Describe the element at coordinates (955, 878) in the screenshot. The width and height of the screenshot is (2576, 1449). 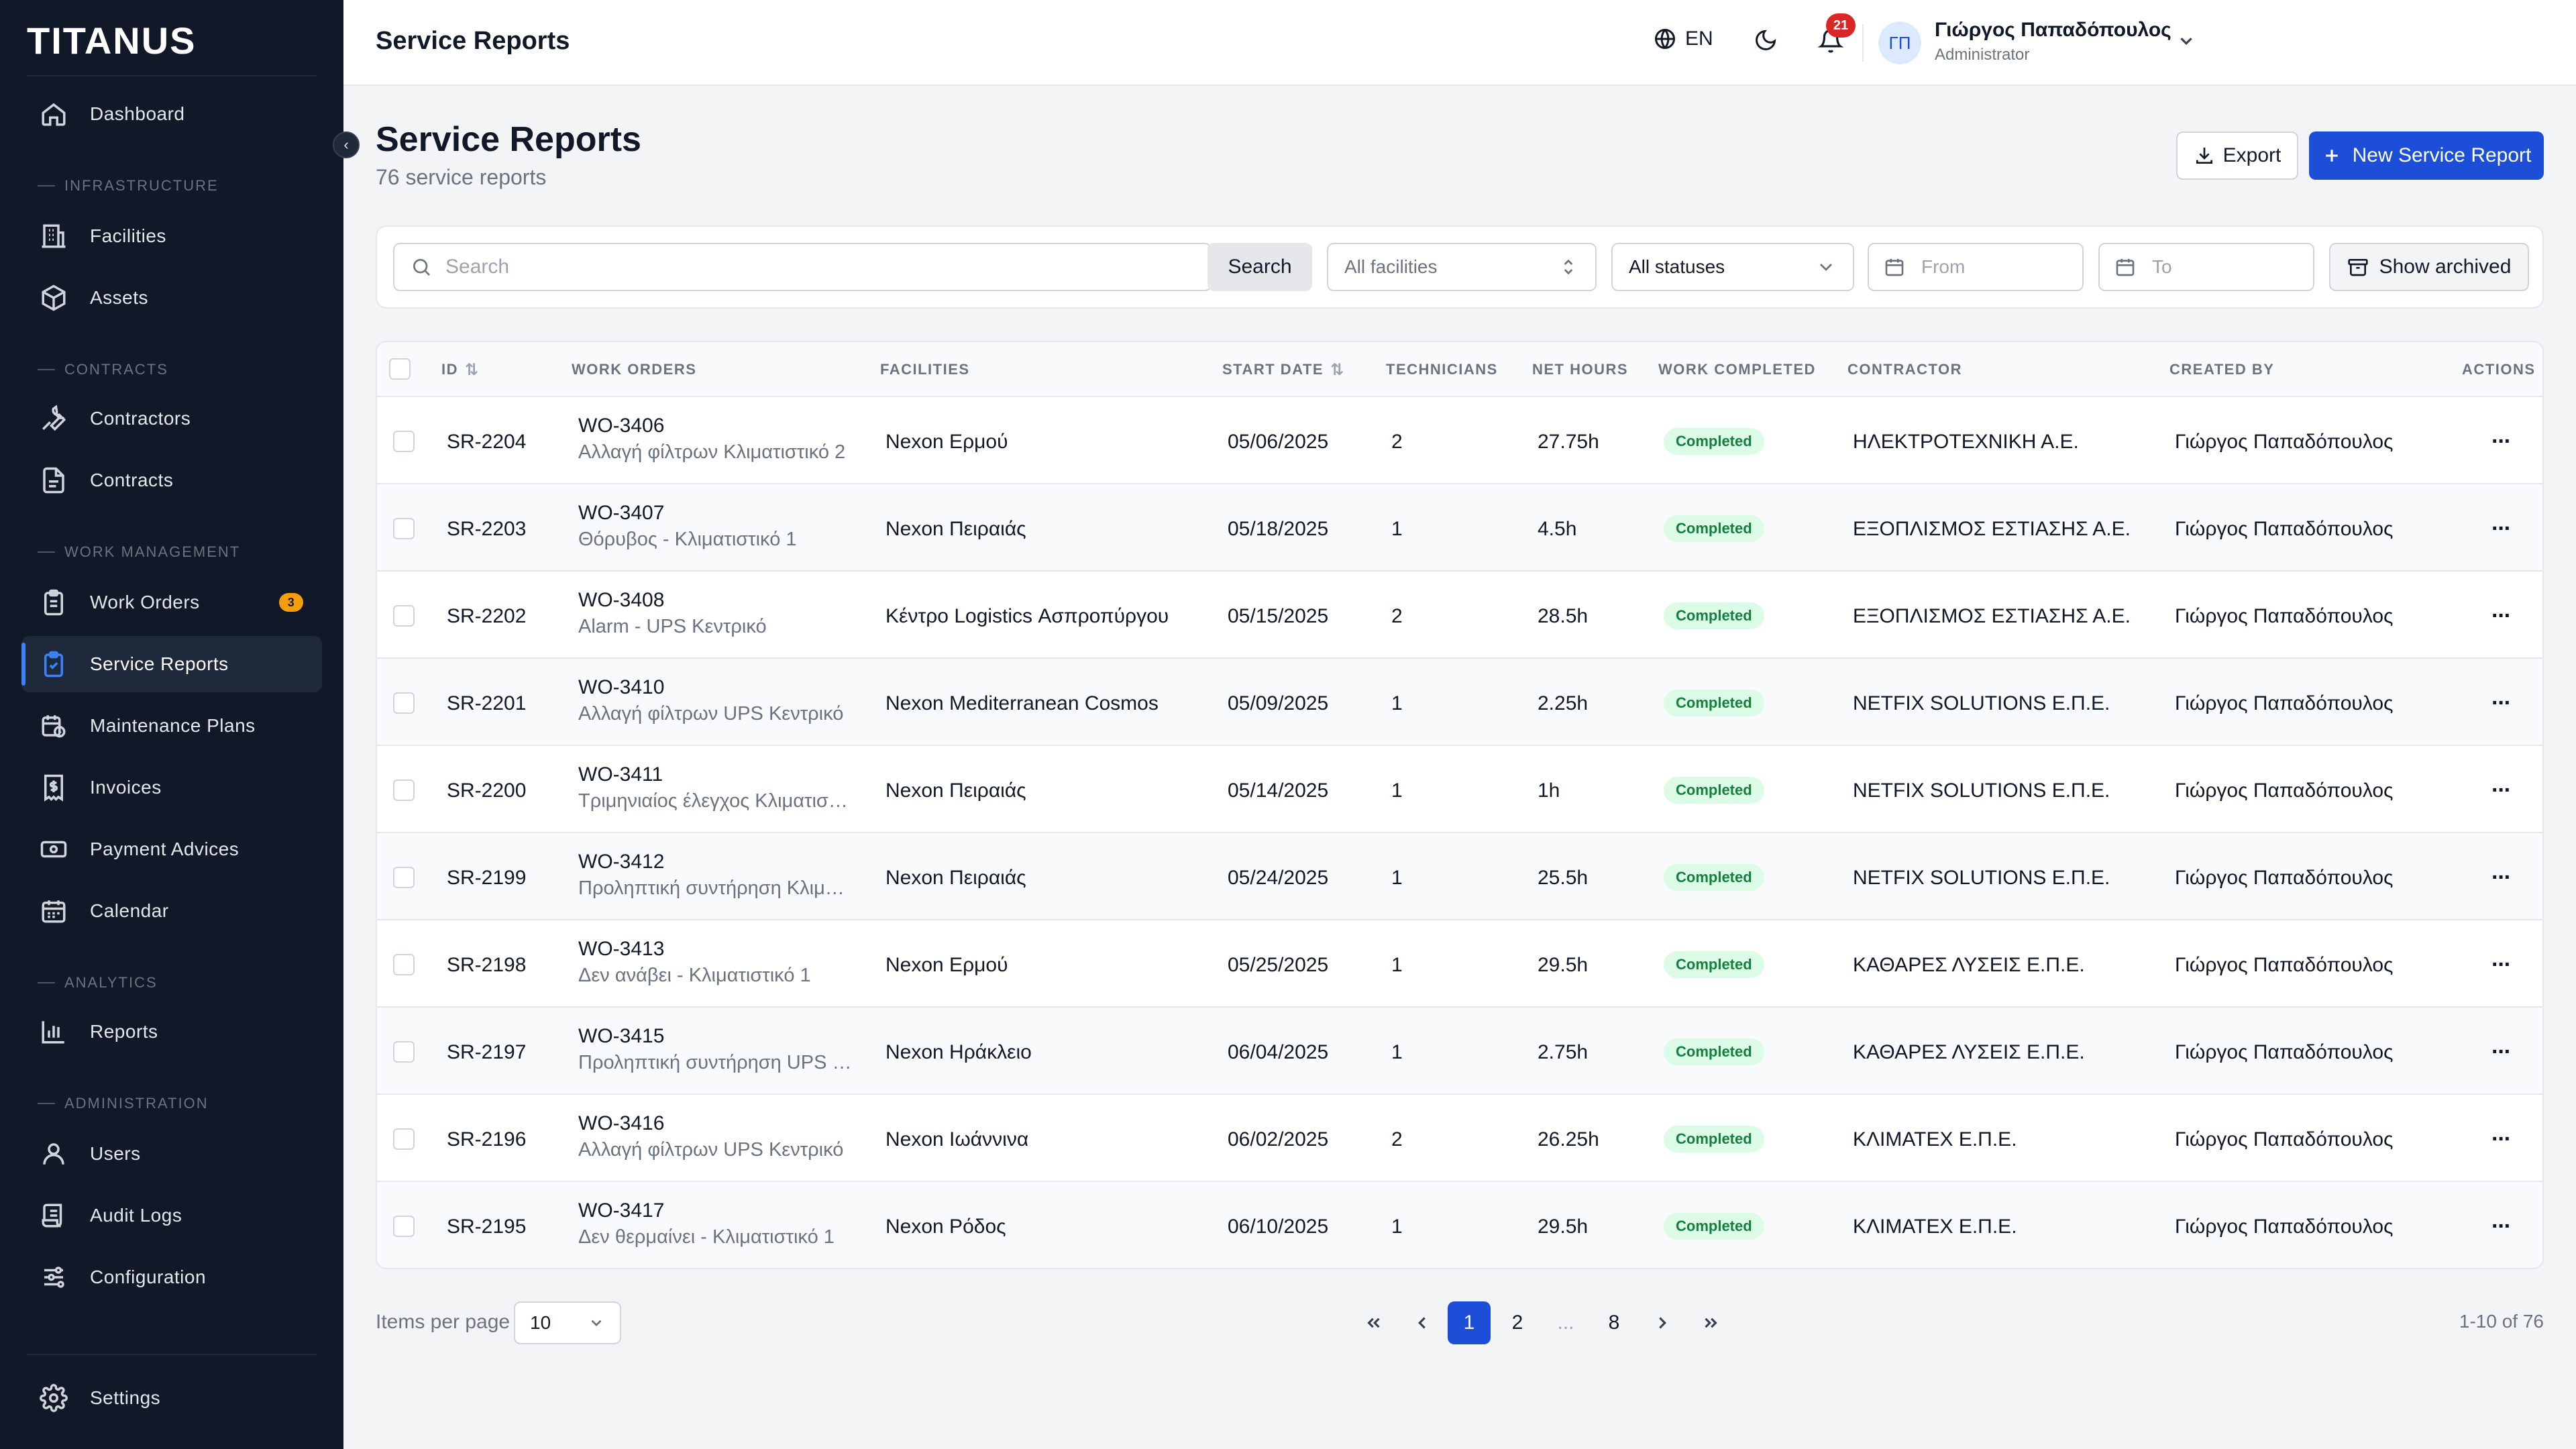
I see `facility: Nexon Πειραιάς` at that location.